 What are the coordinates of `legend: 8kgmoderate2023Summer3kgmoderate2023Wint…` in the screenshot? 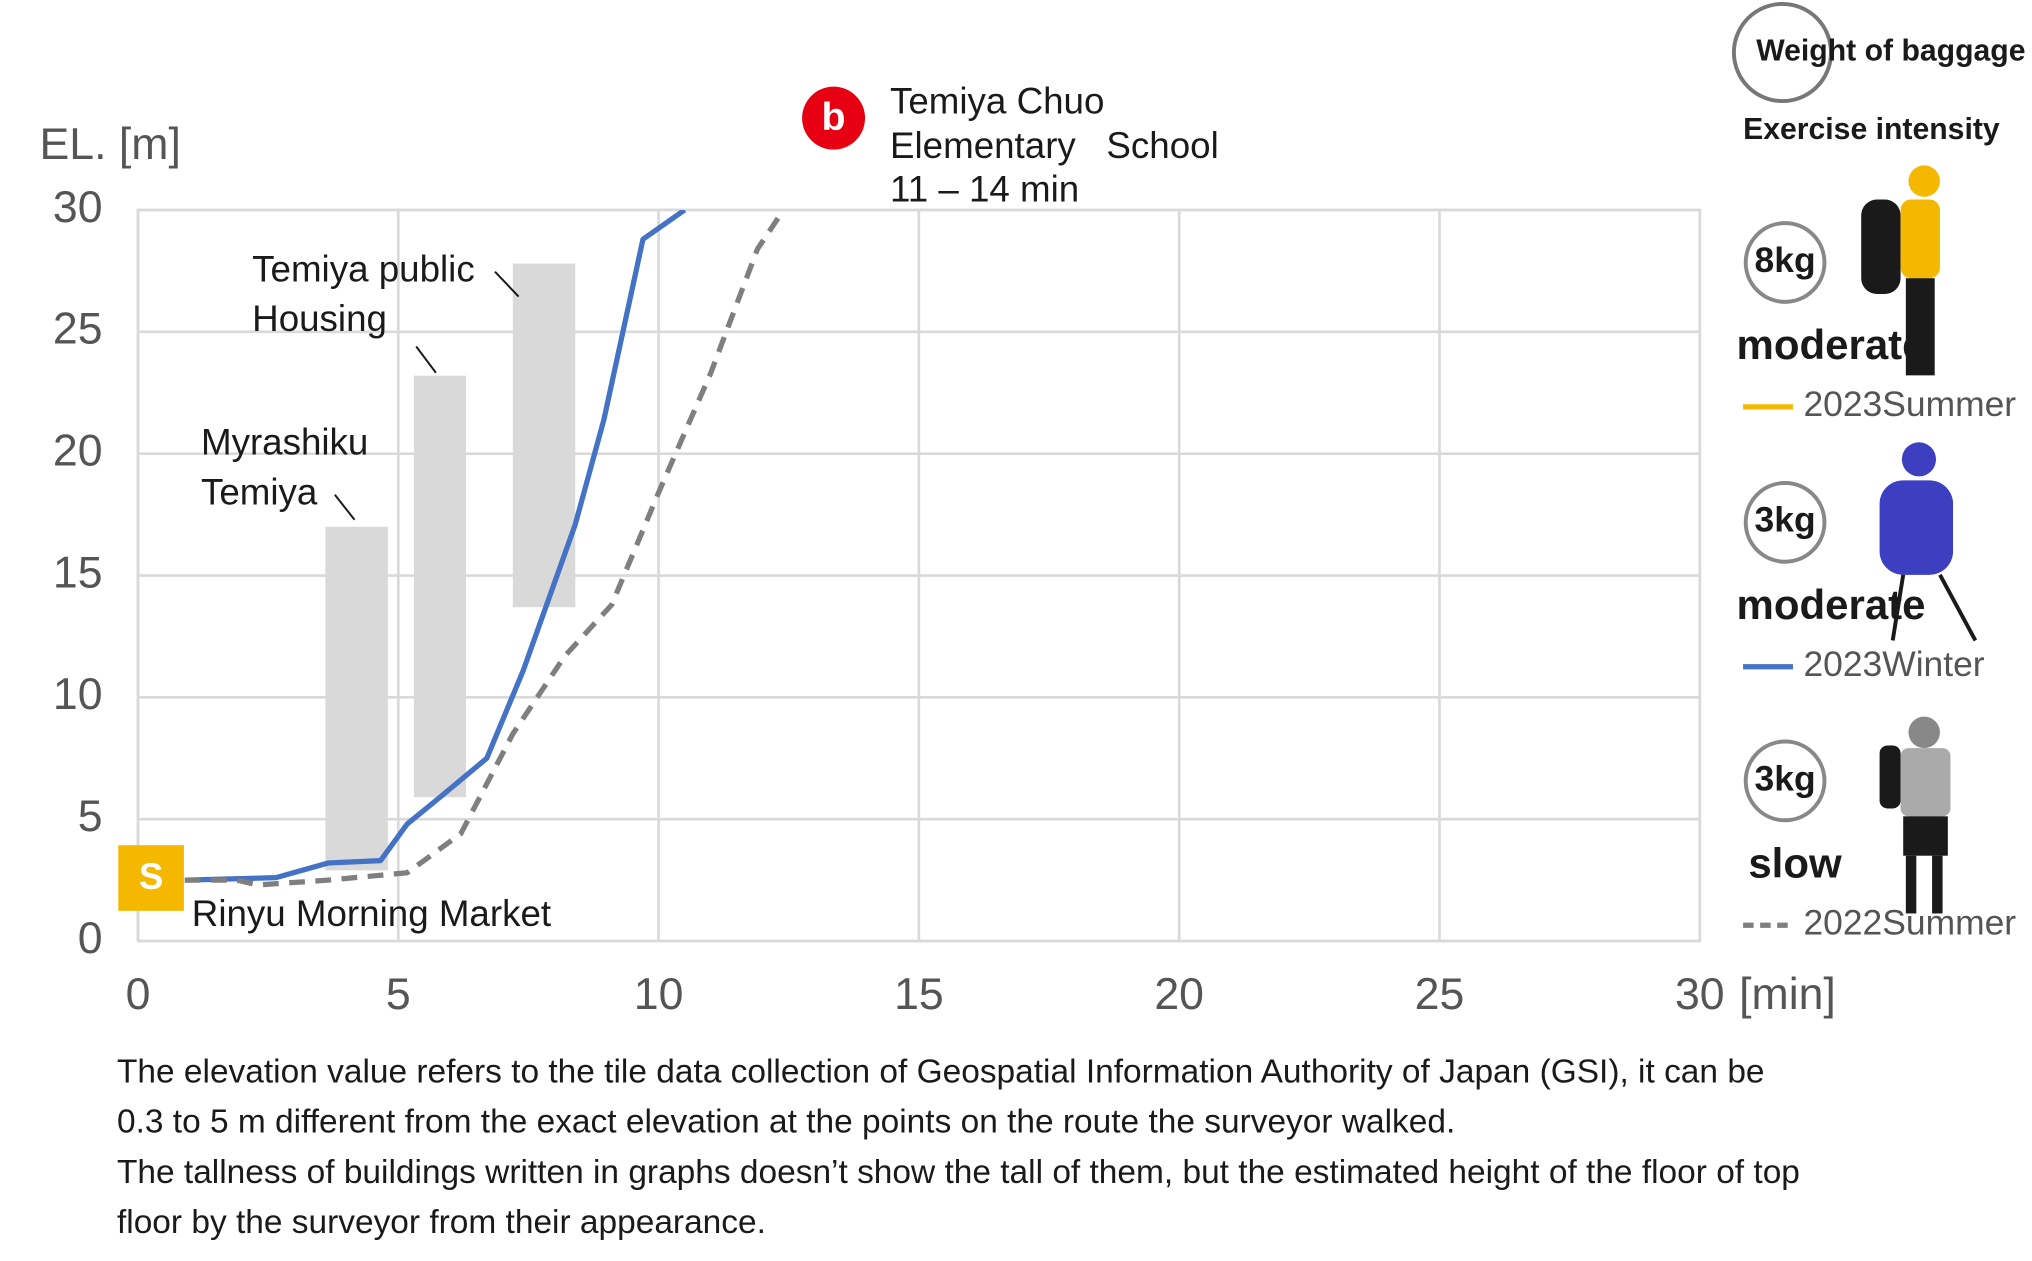 It's located at (1876, 582).